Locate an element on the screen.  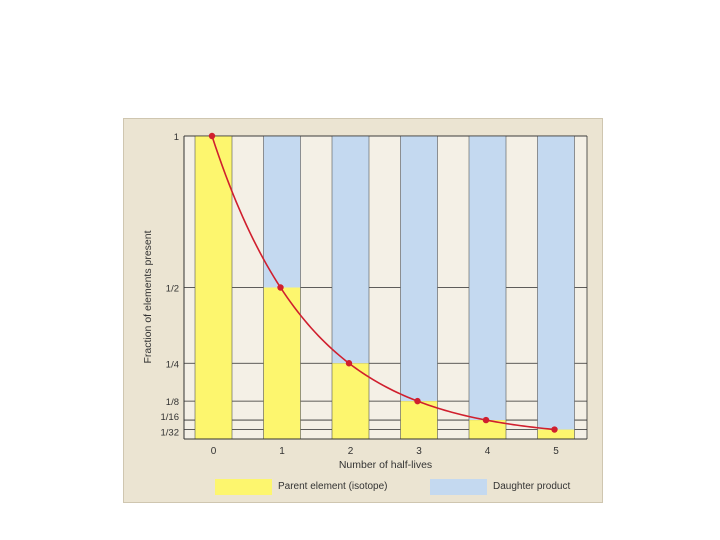
x-tick-label: 4 is located at coordinates (488, 451).